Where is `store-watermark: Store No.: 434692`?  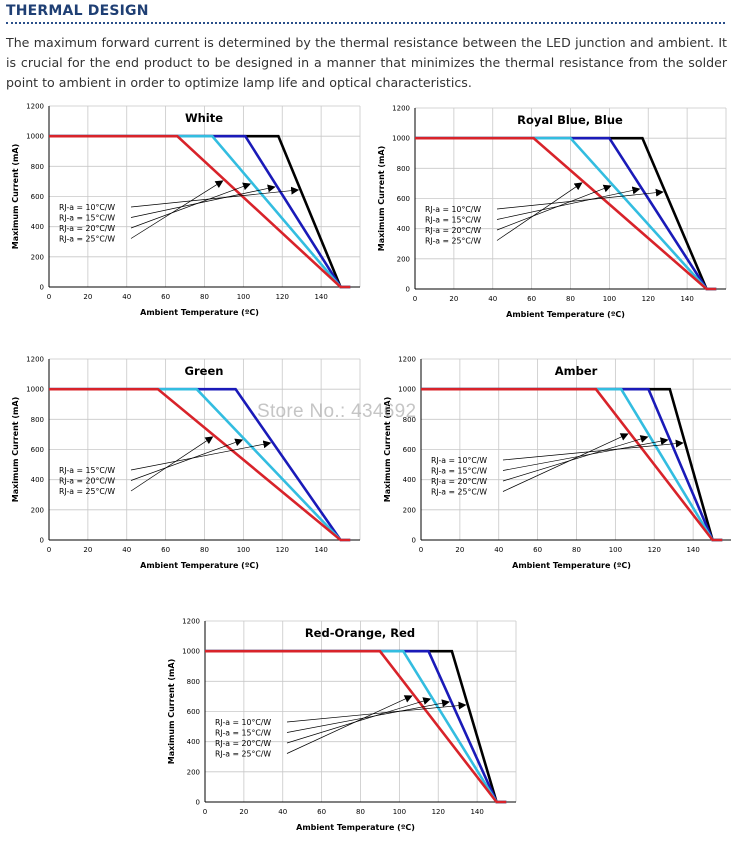
store-watermark: Store No.: 434692 is located at coordinates (337, 411).